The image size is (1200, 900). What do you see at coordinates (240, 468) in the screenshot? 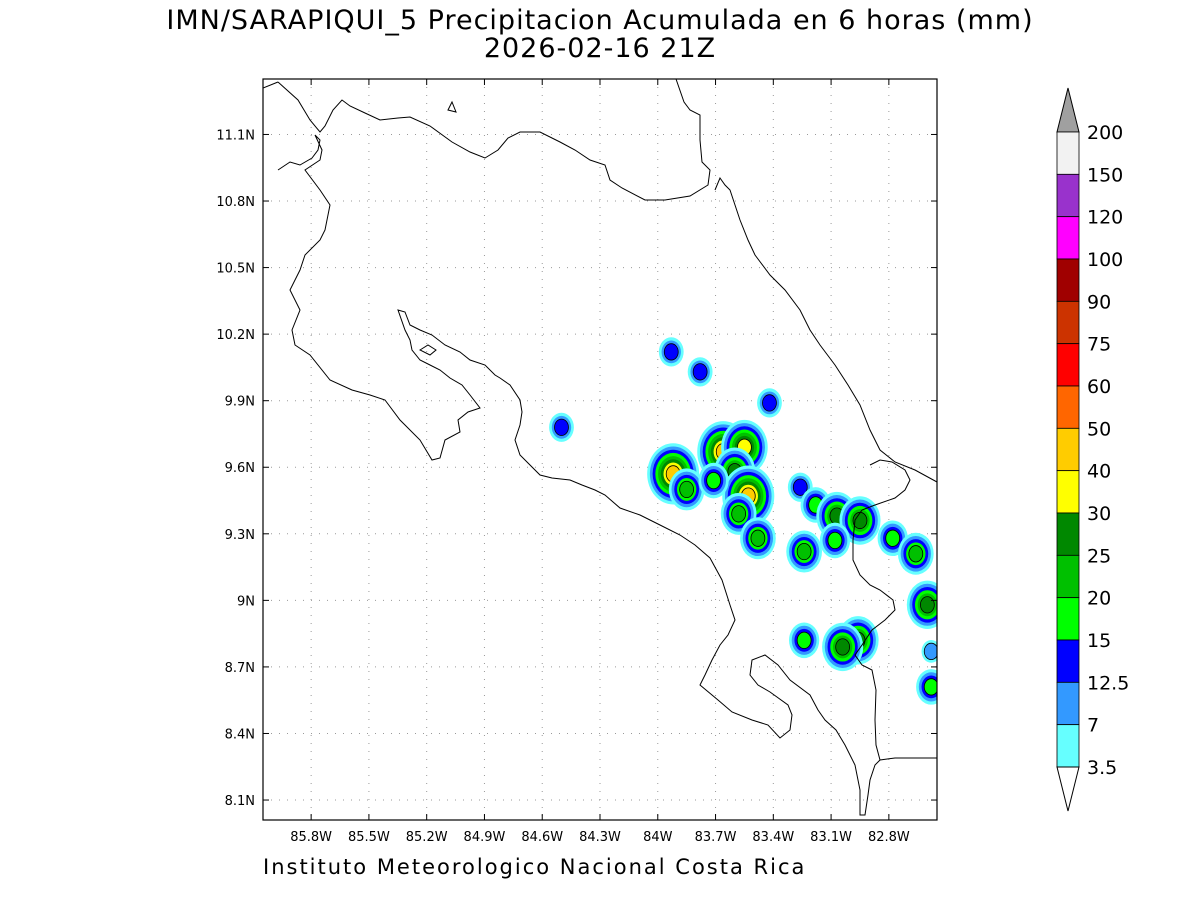
I see `lat-tick-label: 9.6N` at bounding box center [240, 468].